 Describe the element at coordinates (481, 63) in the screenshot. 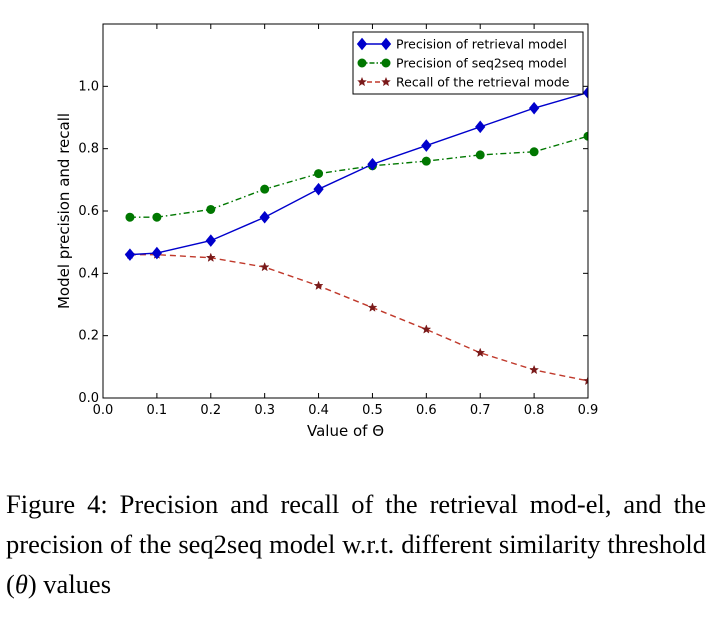

I see `legend-entry: Precision of seq2seq model` at that location.